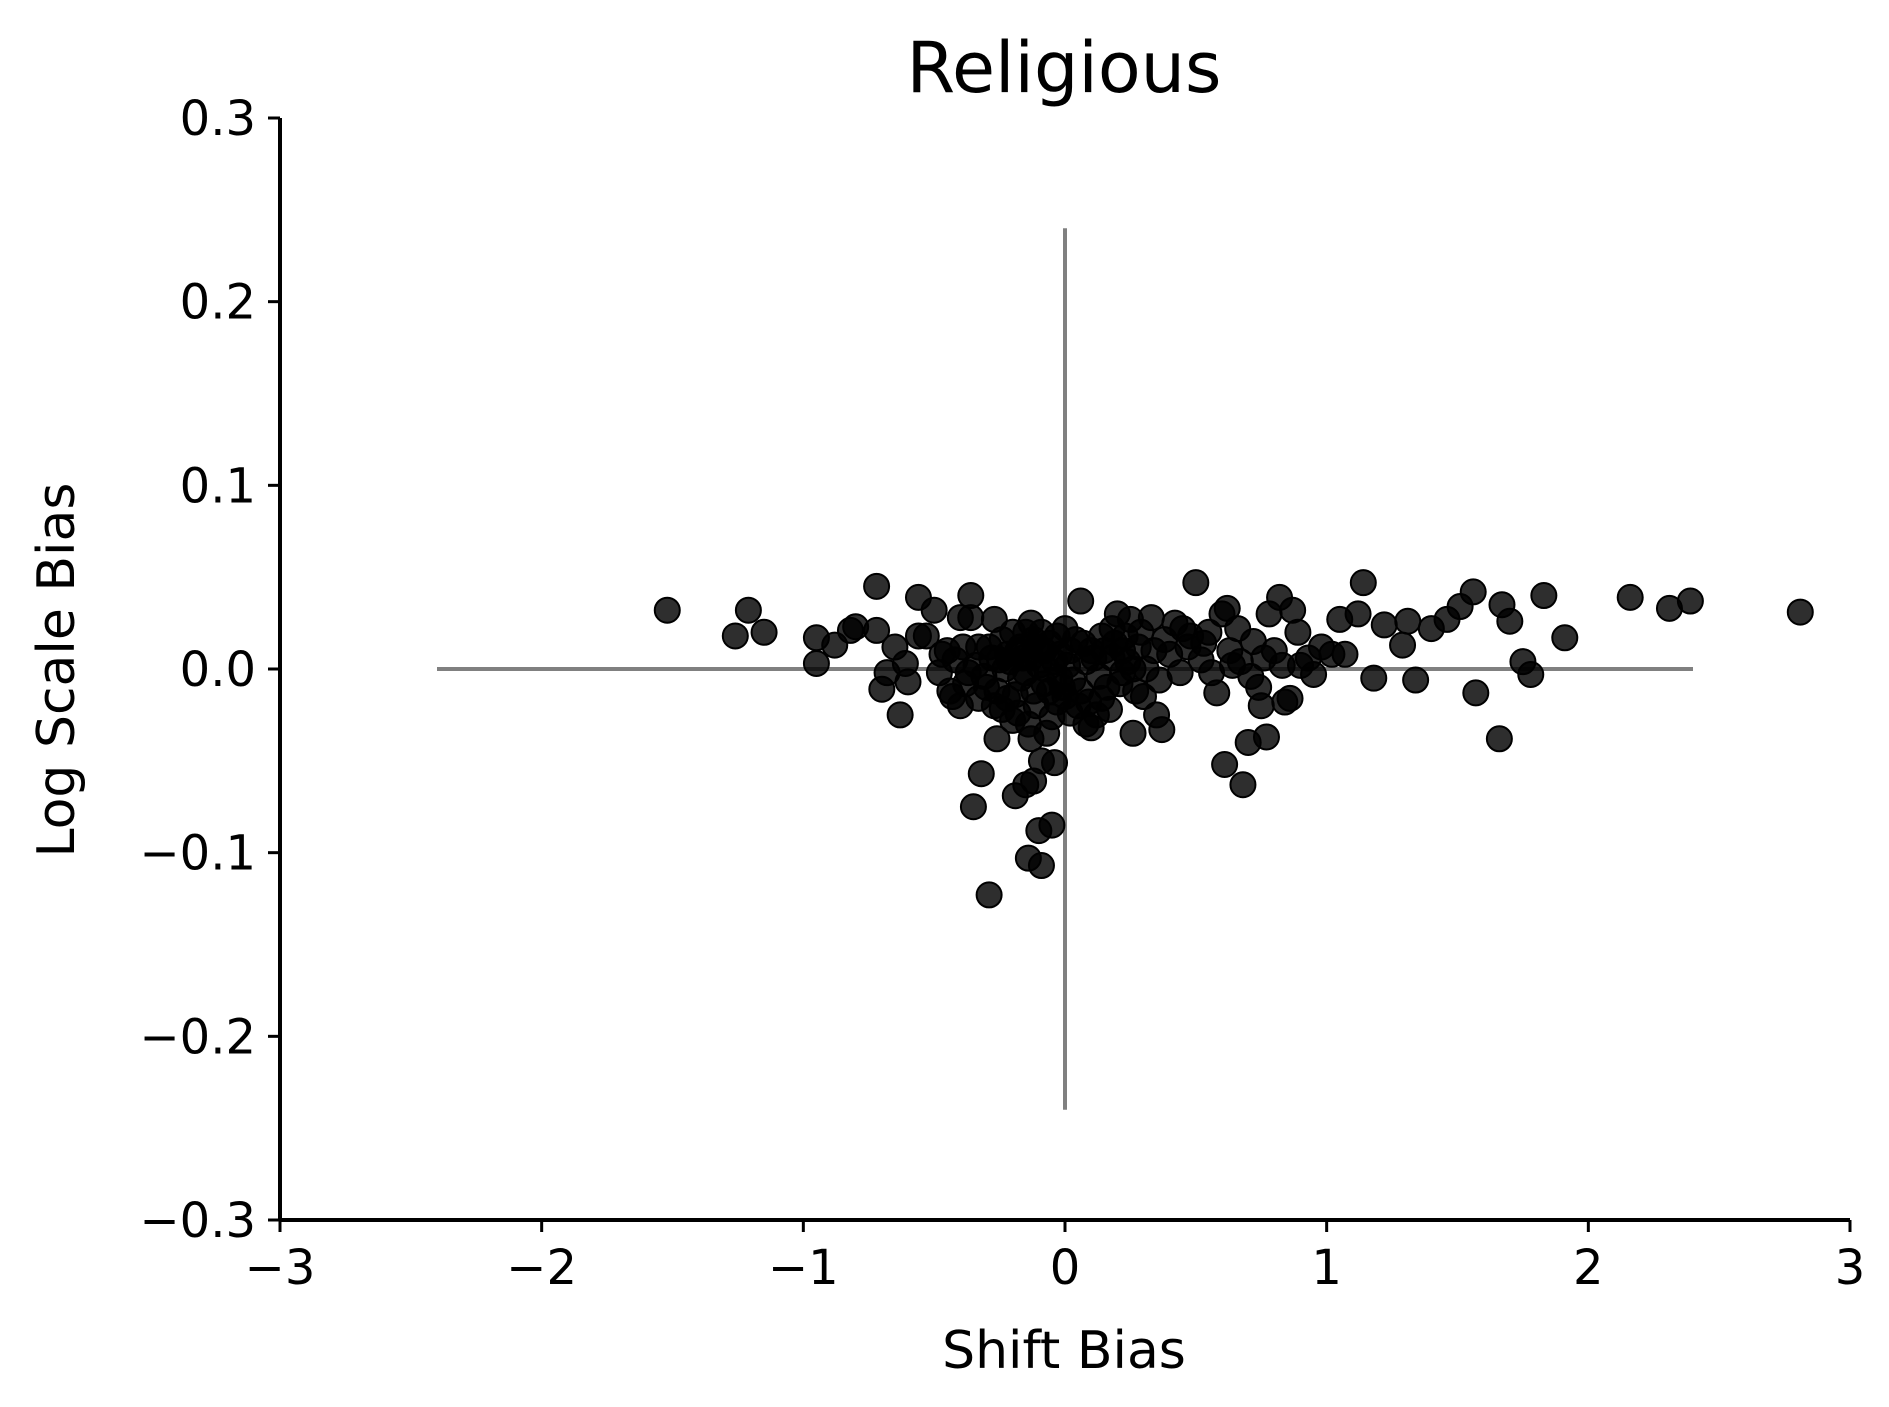 Image resolution: width=1889 pixels, height=1407 pixels. Describe the element at coordinates (197, 1037) in the screenshot. I see `y-tick-label: −0.2` at that location.